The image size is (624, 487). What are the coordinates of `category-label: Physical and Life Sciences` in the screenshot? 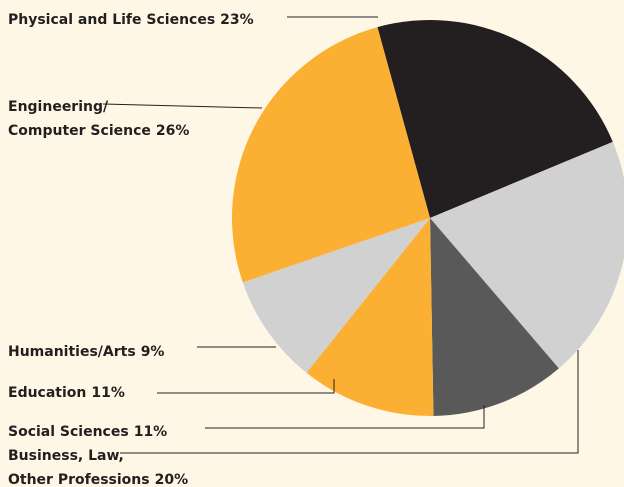 It's located at (111, 20).